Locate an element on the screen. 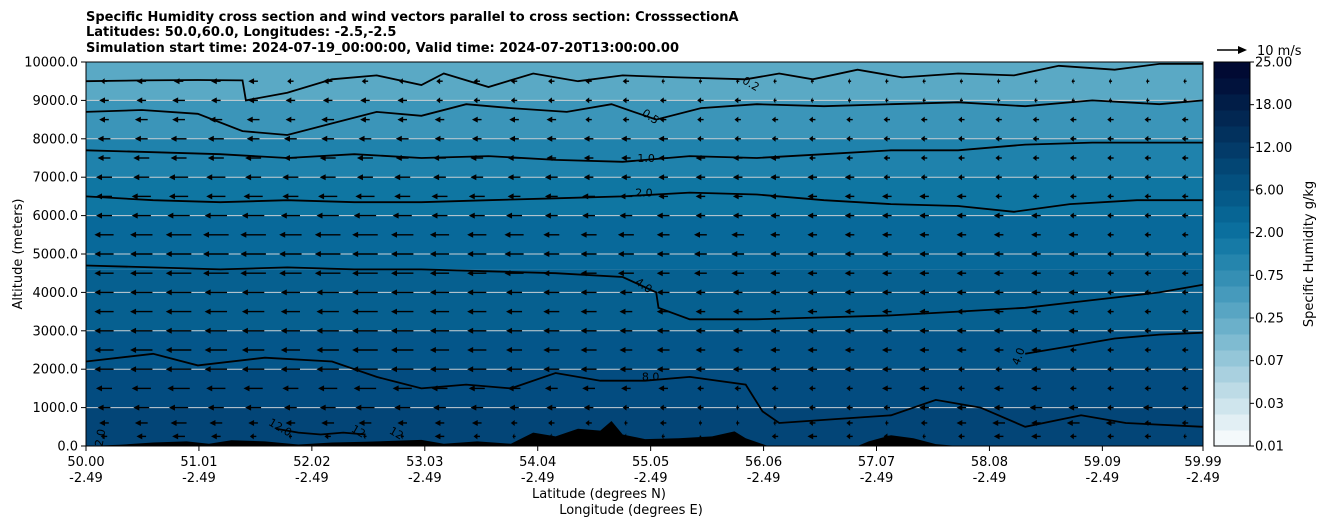  contour-label-extra: 12 is located at coordinates (396, 433).